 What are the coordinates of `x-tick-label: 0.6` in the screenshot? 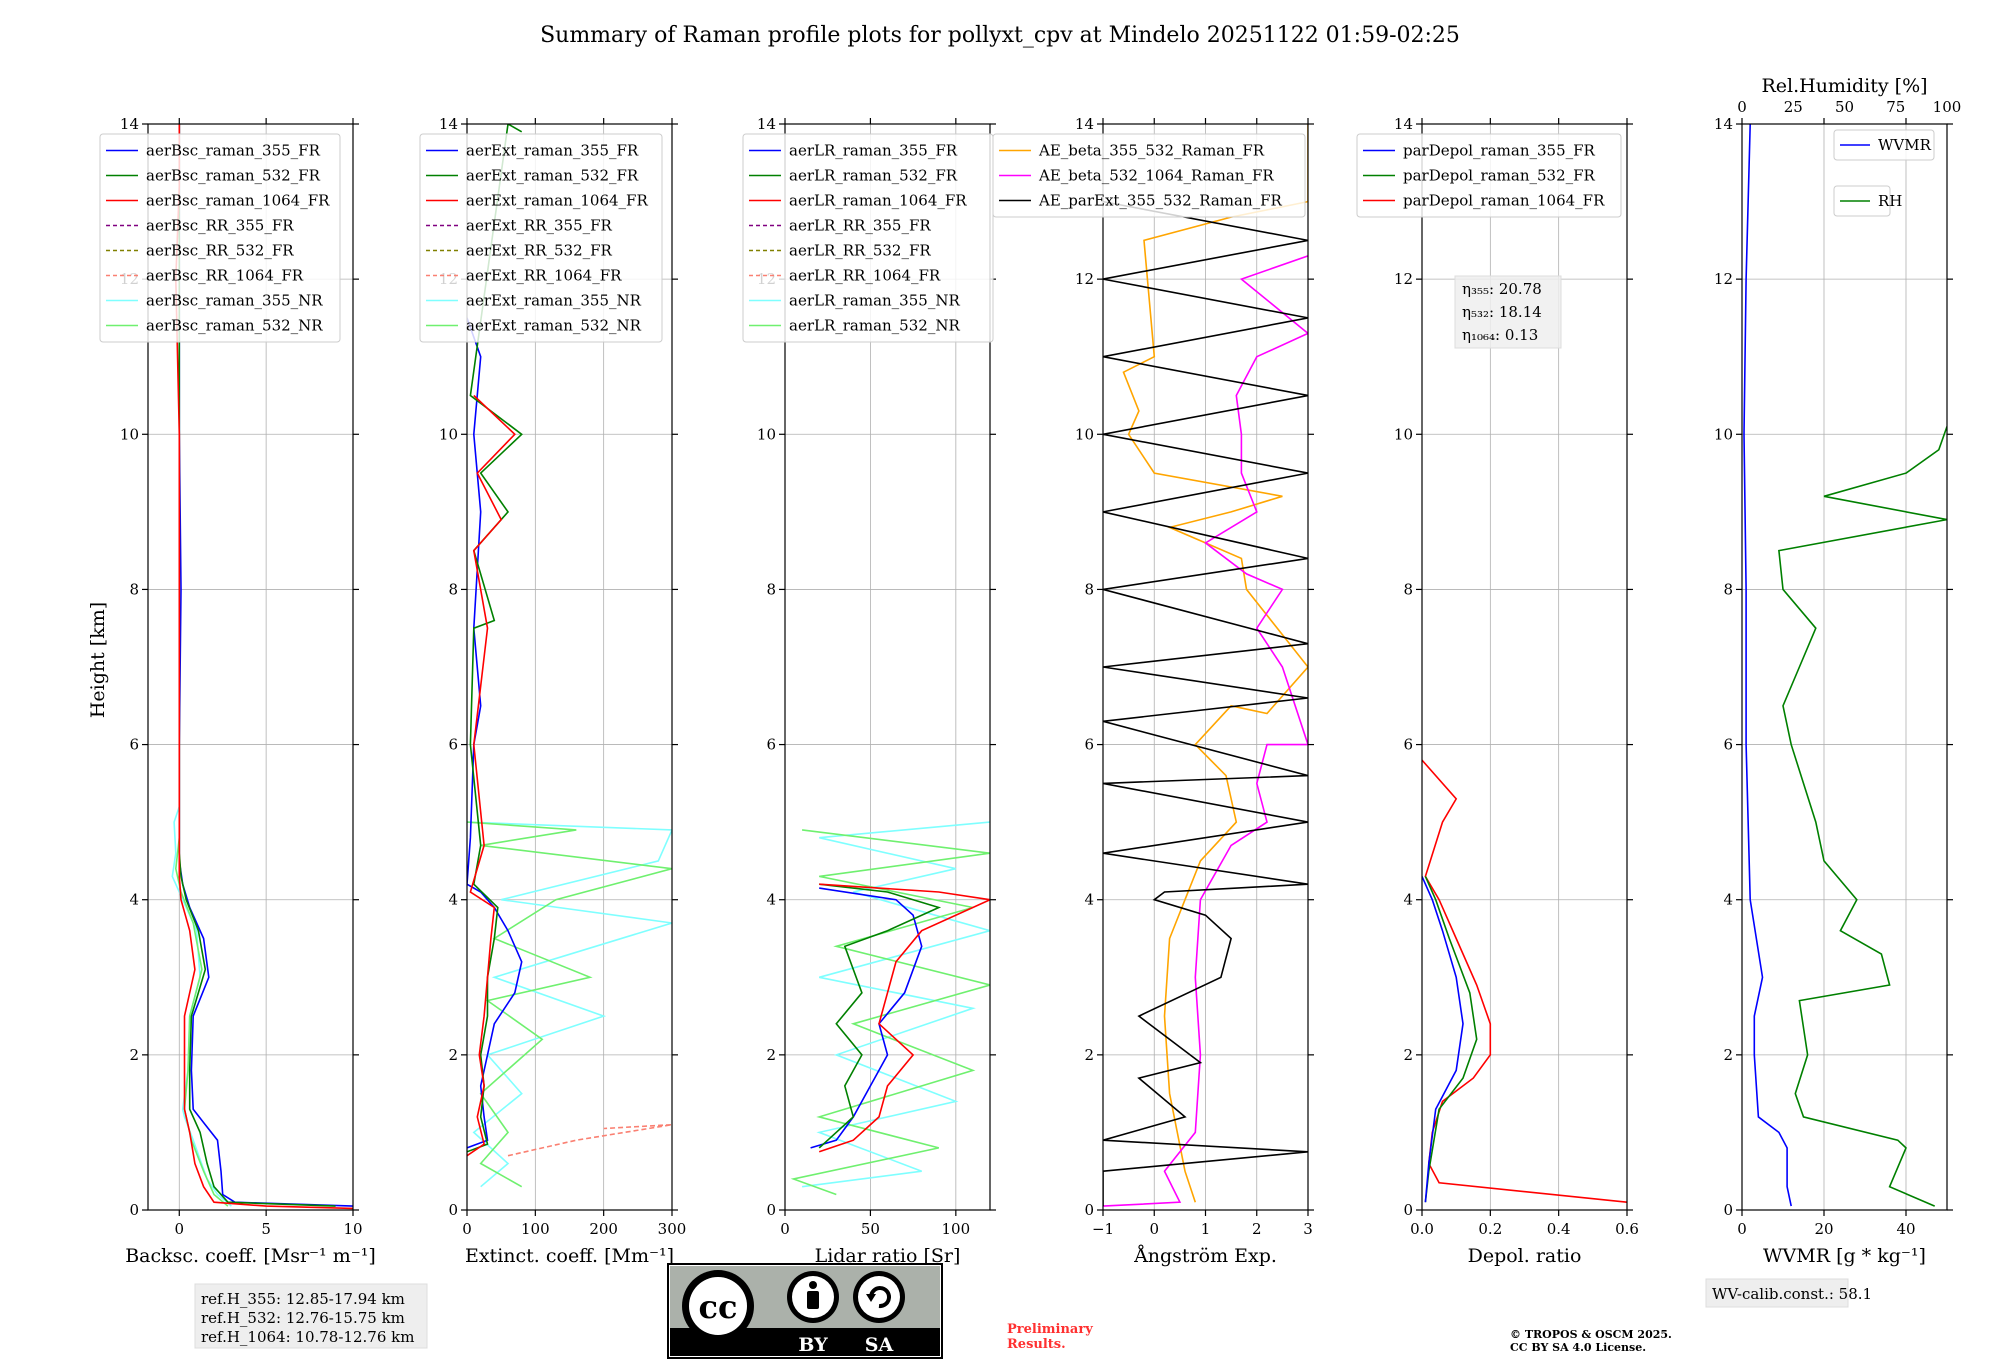 It's located at (1627, 1229).